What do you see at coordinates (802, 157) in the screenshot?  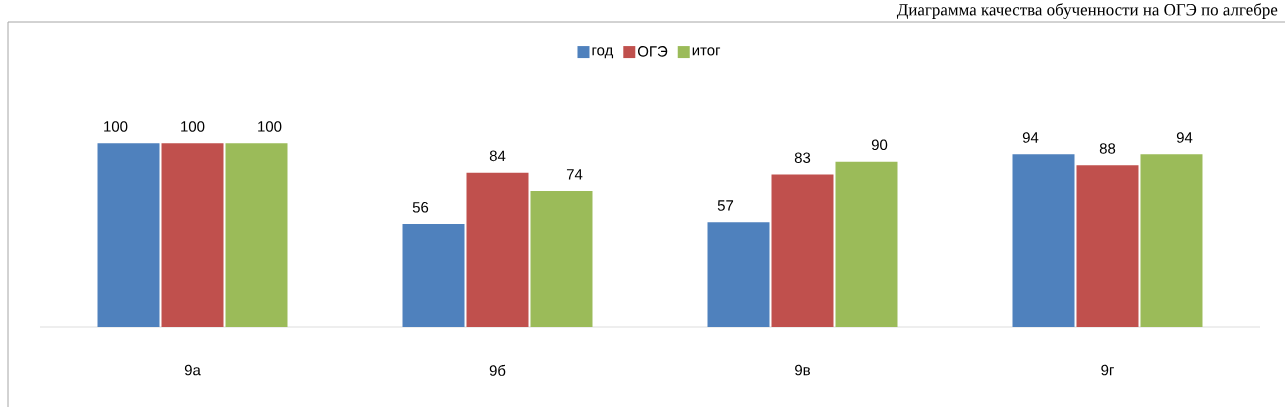 I see `data-label: 83` at bounding box center [802, 157].